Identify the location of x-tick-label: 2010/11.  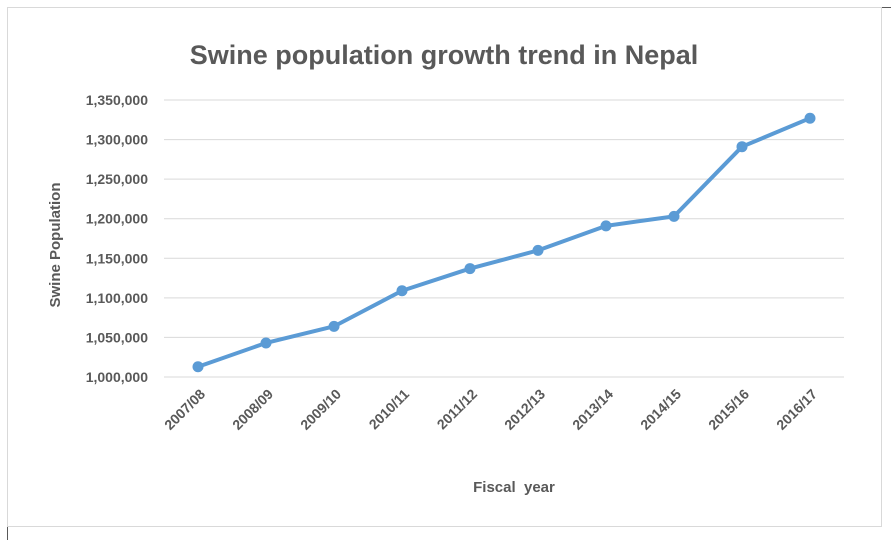
(389, 409).